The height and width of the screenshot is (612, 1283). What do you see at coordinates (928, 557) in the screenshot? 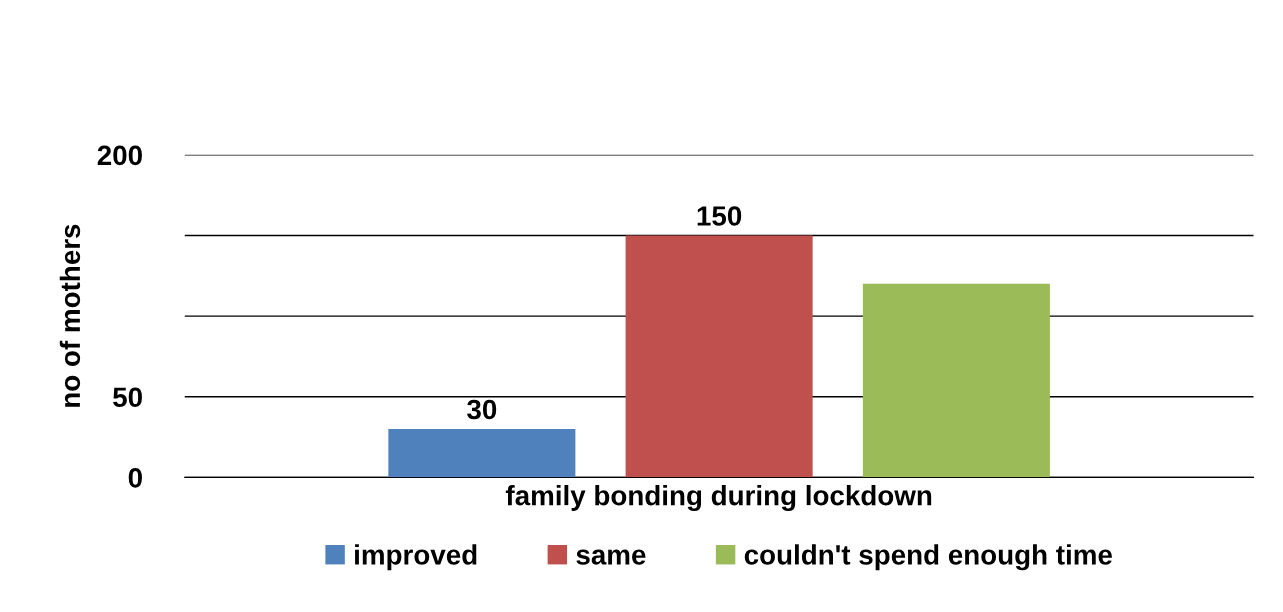
I see `legend-label: couldn't spend enough time` at bounding box center [928, 557].